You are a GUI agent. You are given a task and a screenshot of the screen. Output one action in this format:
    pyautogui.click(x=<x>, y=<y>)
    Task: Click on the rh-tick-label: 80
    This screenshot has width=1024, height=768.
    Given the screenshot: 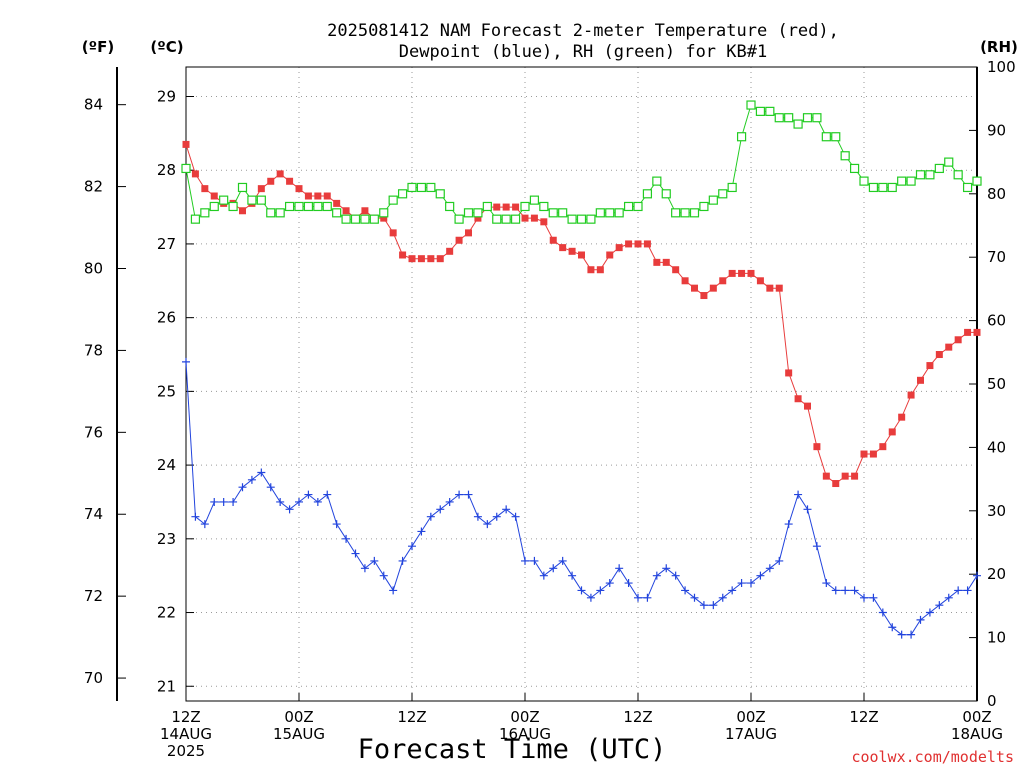 What is the action you would take?
    pyautogui.click(x=996, y=194)
    